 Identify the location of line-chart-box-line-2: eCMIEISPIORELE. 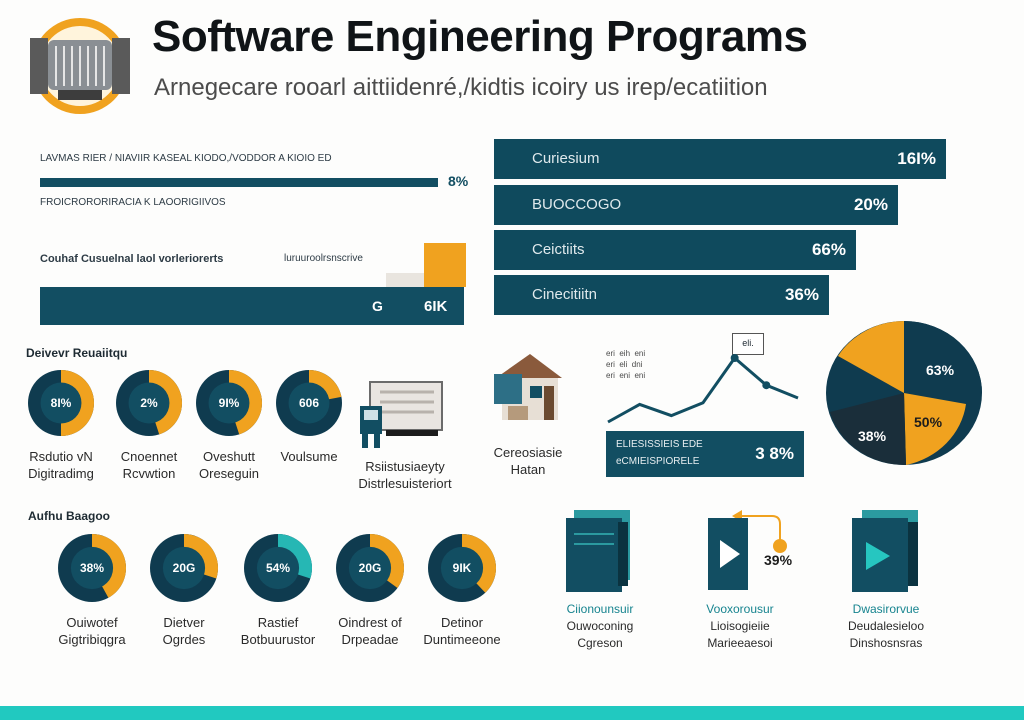
(658, 461).